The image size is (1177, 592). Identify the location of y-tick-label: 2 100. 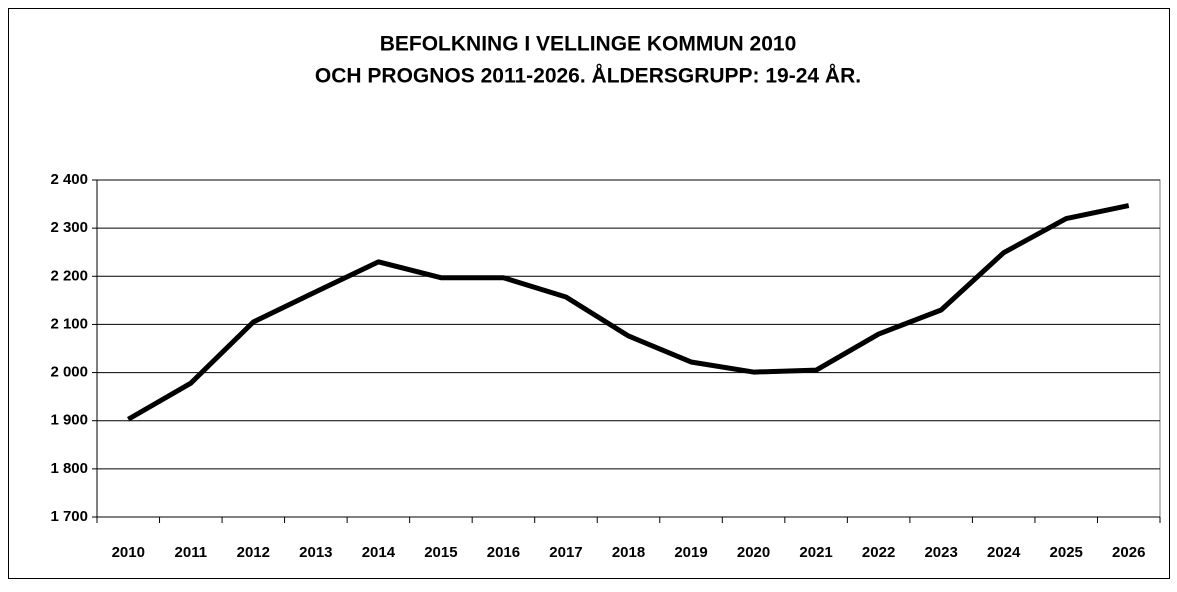
(69, 323).